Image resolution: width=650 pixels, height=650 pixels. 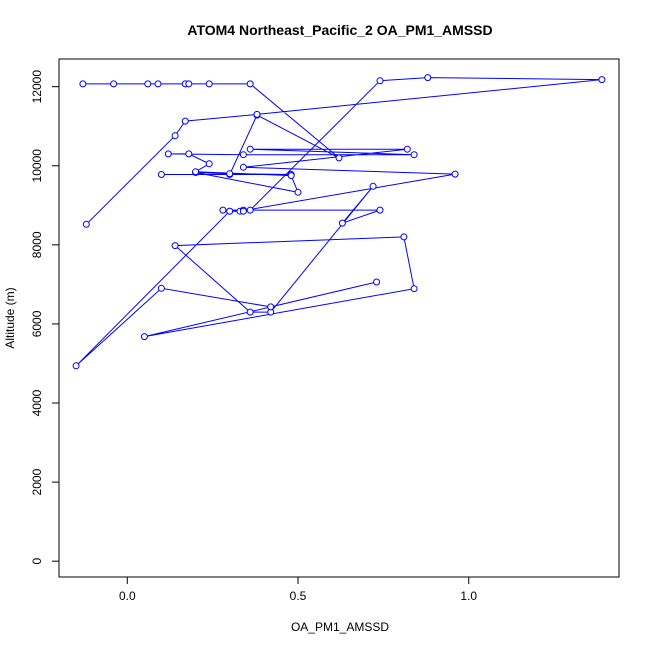 What do you see at coordinates (298, 596) in the screenshot?
I see `x-tick-label: 0.5` at bounding box center [298, 596].